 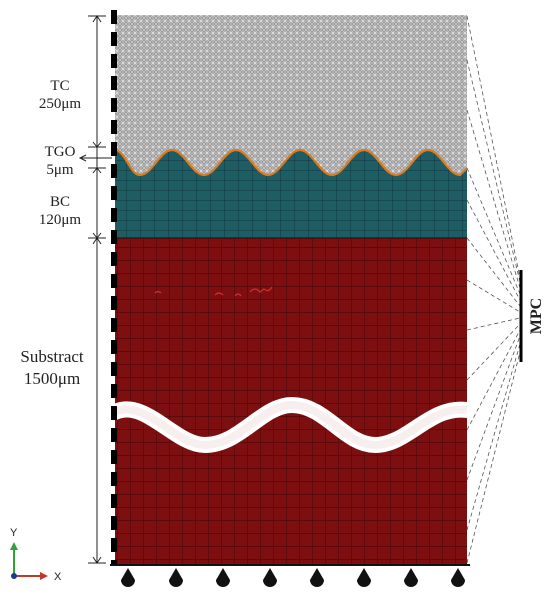 What do you see at coordinates (60, 152) in the screenshot?
I see `tgo-label: TGO` at bounding box center [60, 152].